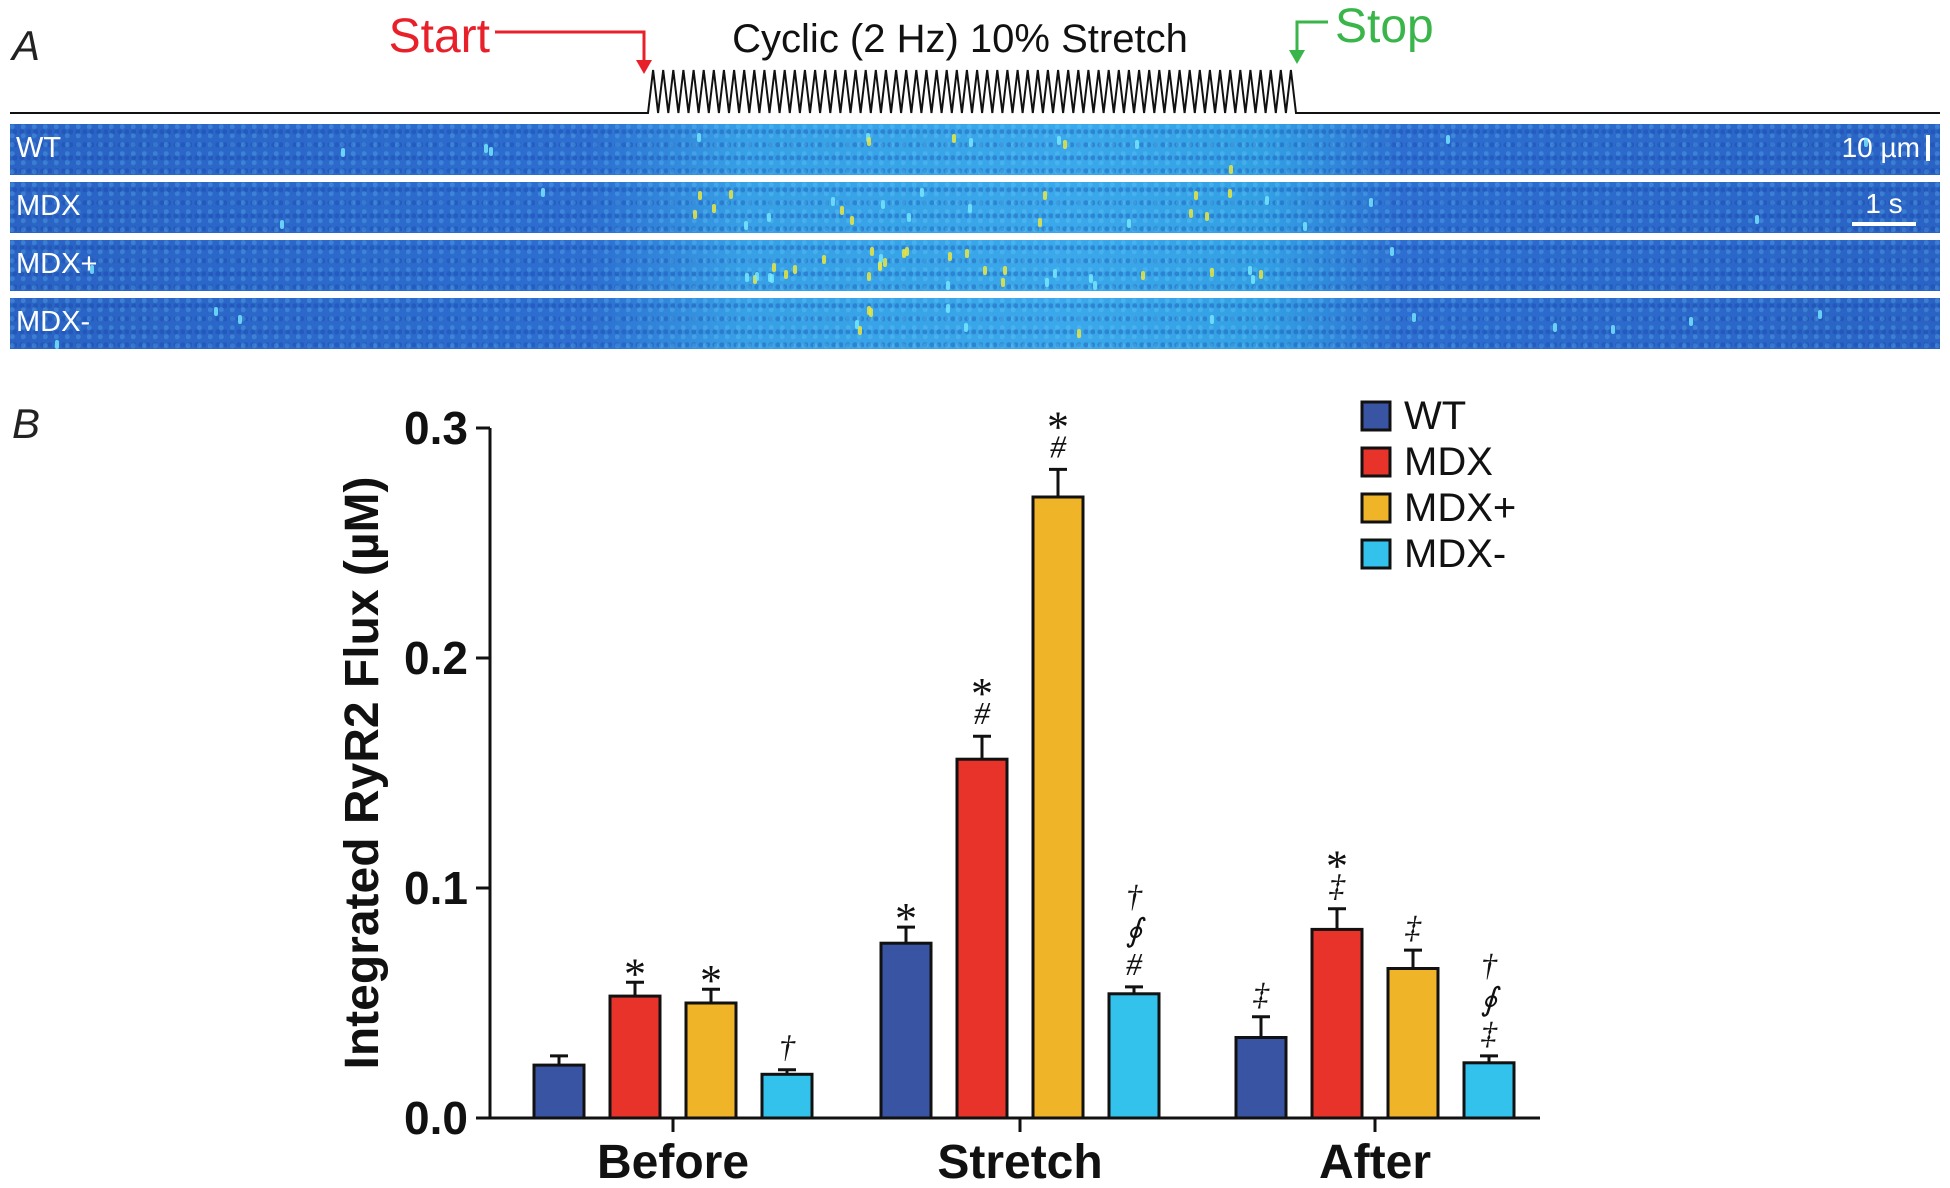  I want to click on stop-arrowhead-icon, so click(1297, 57).